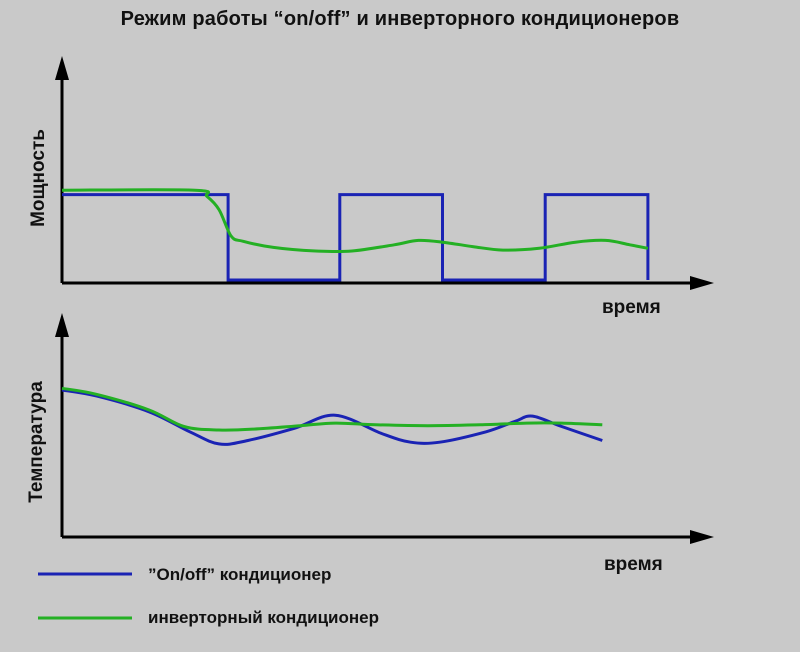 This screenshot has height=652, width=800. What do you see at coordinates (38, 178) in the screenshot?
I see `power-y-label: Мощность` at bounding box center [38, 178].